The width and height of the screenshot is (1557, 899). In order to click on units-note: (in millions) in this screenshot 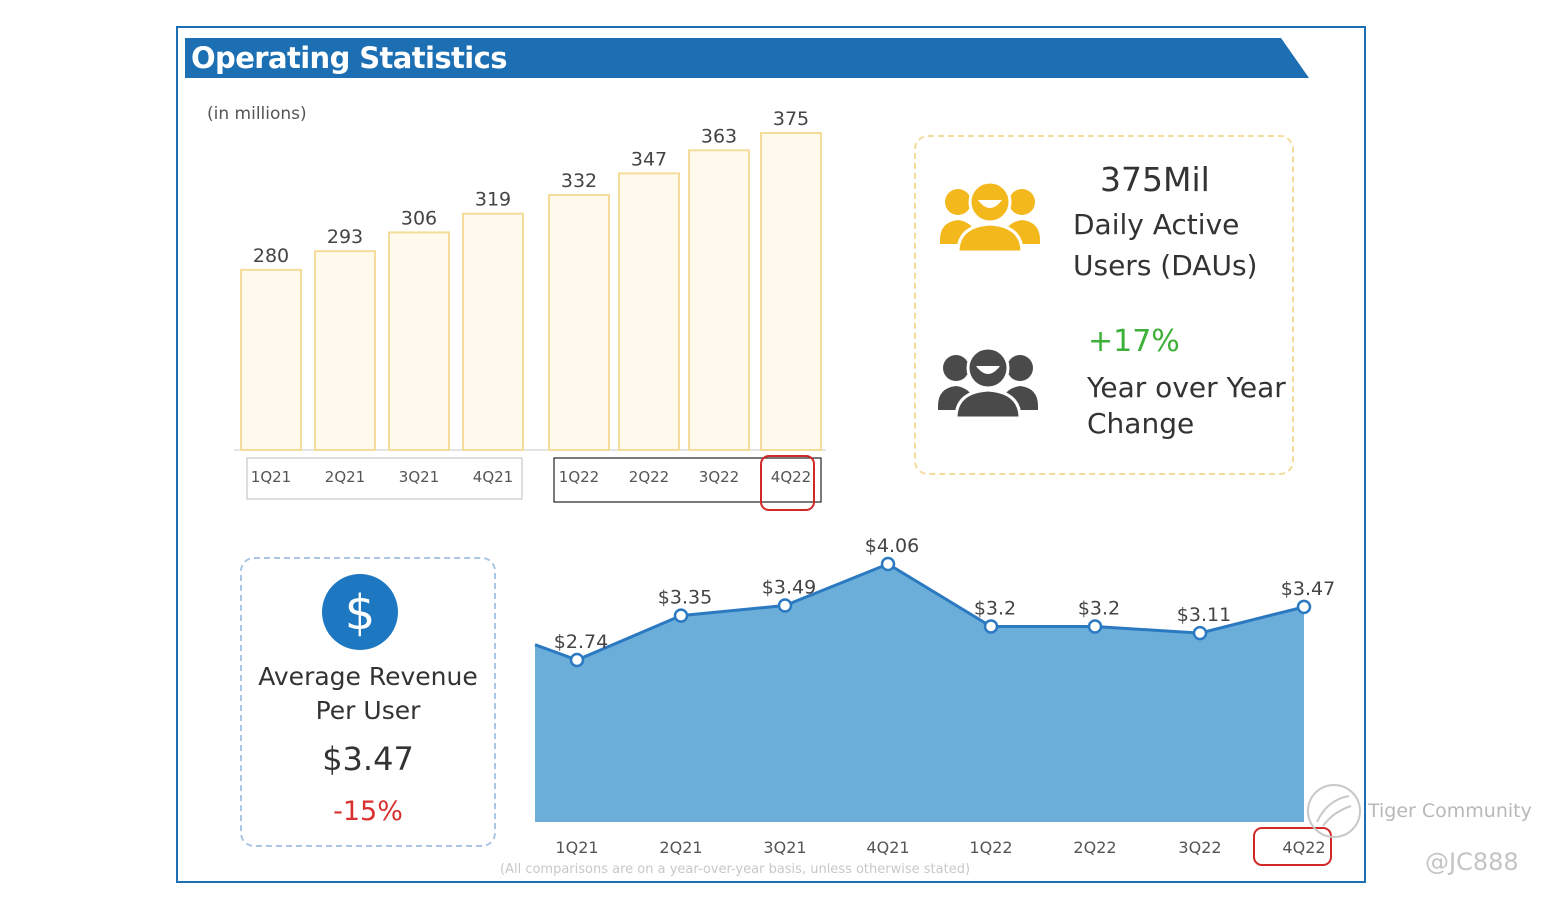, I will do `click(257, 114)`.